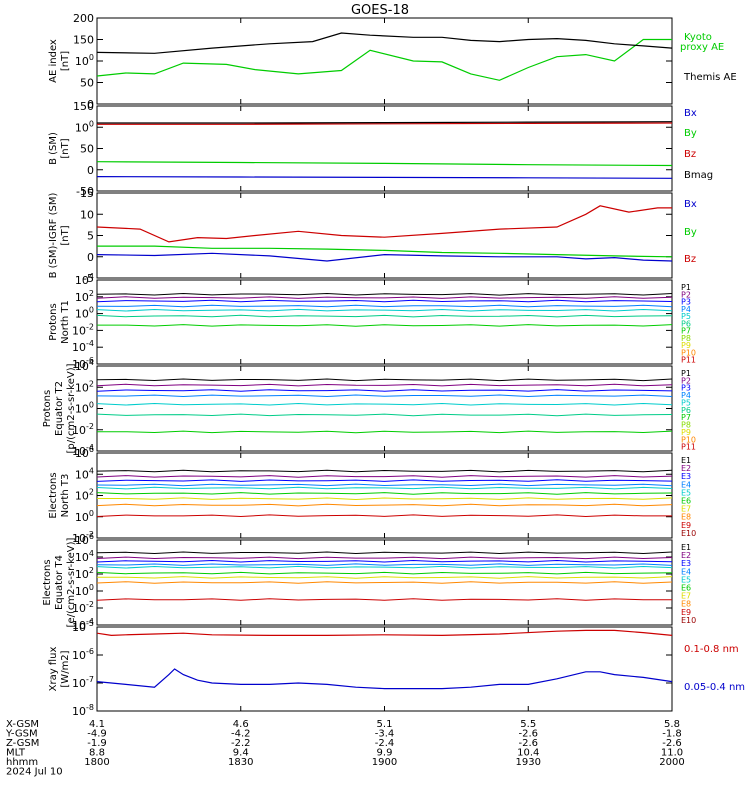 This screenshot has width=750, height=804. What do you see at coordinates (686, 484) in the screenshot?
I see `legend-e4: E4` at bounding box center [686, 484].